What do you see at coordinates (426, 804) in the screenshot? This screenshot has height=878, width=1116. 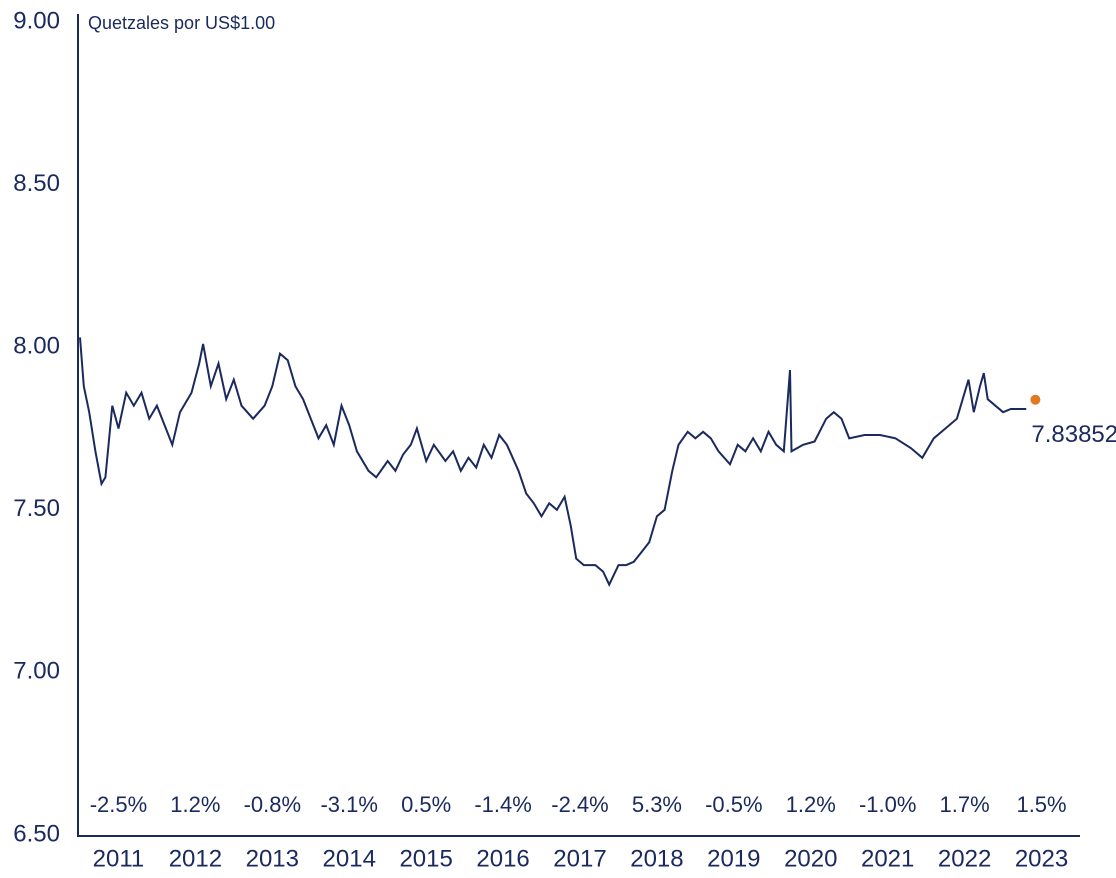 I see `annual-change: 0.5%` at bounding box center [426, 804].